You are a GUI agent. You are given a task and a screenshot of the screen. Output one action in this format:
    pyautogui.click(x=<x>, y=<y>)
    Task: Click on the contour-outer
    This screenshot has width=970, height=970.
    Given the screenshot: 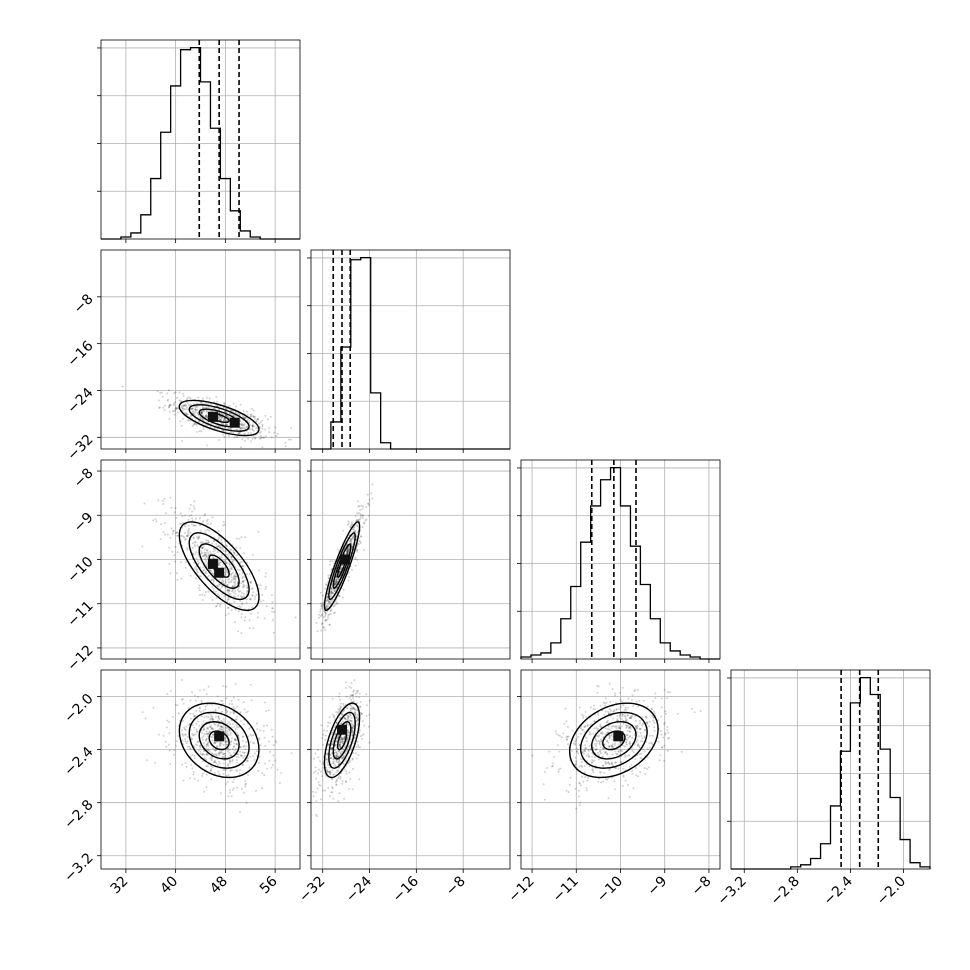 What is the action you would take?
    pyautogui.click(x=613, y=740)
    